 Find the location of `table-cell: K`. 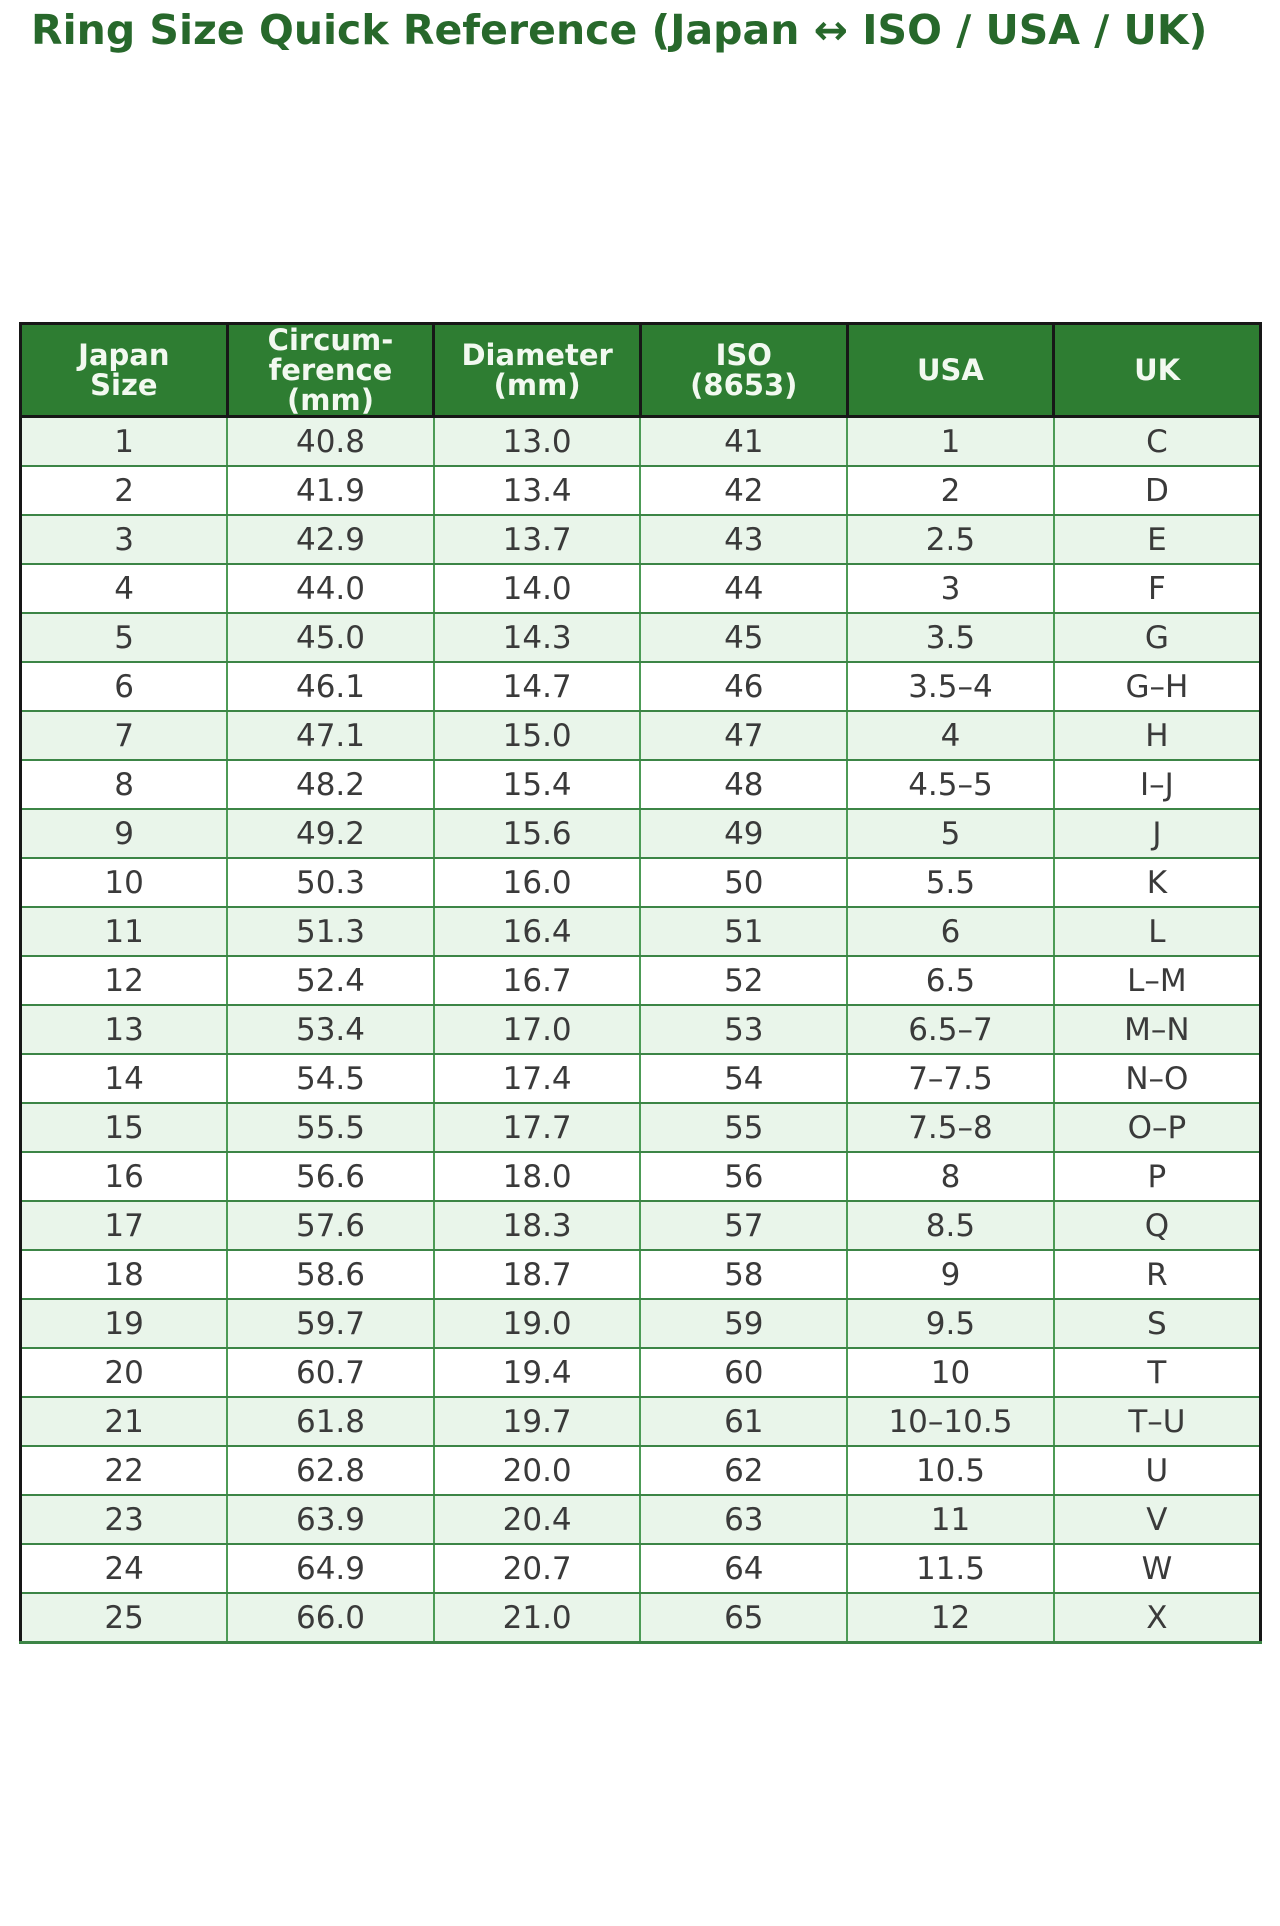

table-cell: K is located at coordinates (1157, 883).